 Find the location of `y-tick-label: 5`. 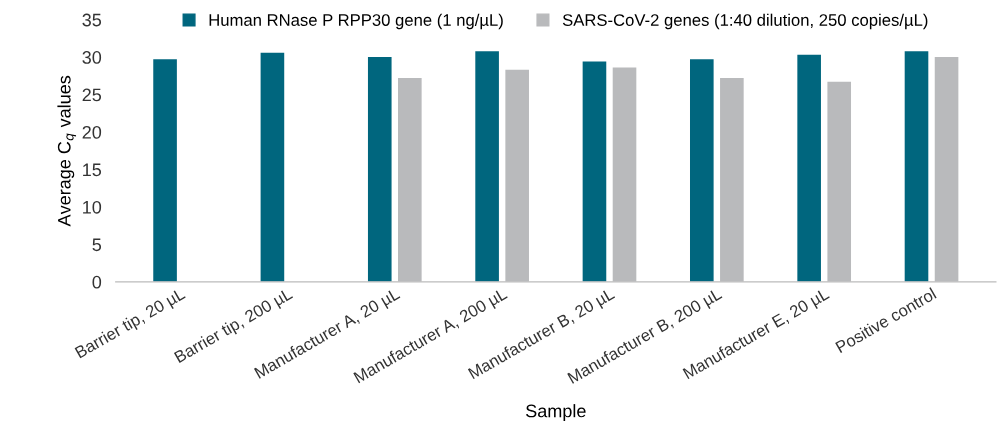

y-tick-label: 5 is located at coordinates (97, 245).